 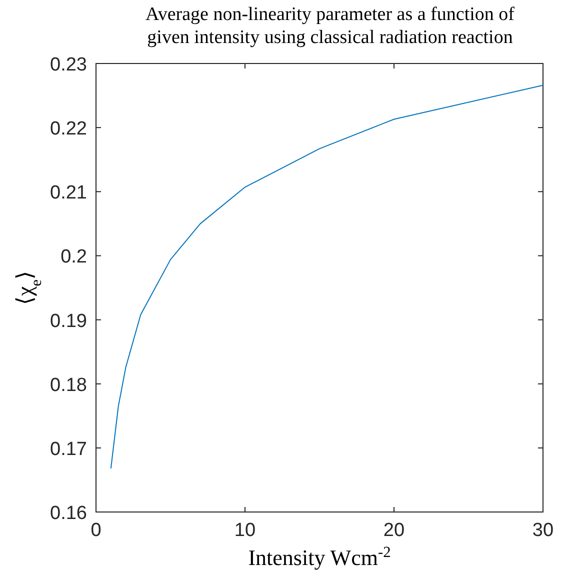 What do you see at coordinates (245, 530) in the screenshot?
I see `x-tick-label: 10` at bounding box center [245, 530].